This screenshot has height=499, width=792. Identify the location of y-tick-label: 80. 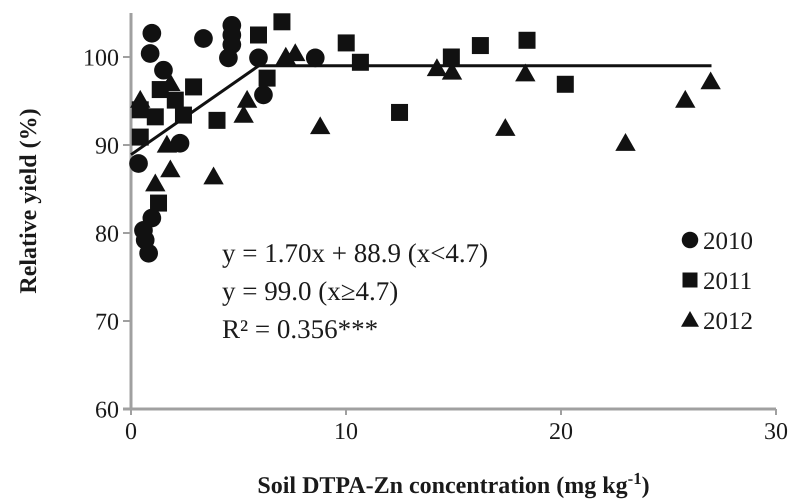
(107, 234).